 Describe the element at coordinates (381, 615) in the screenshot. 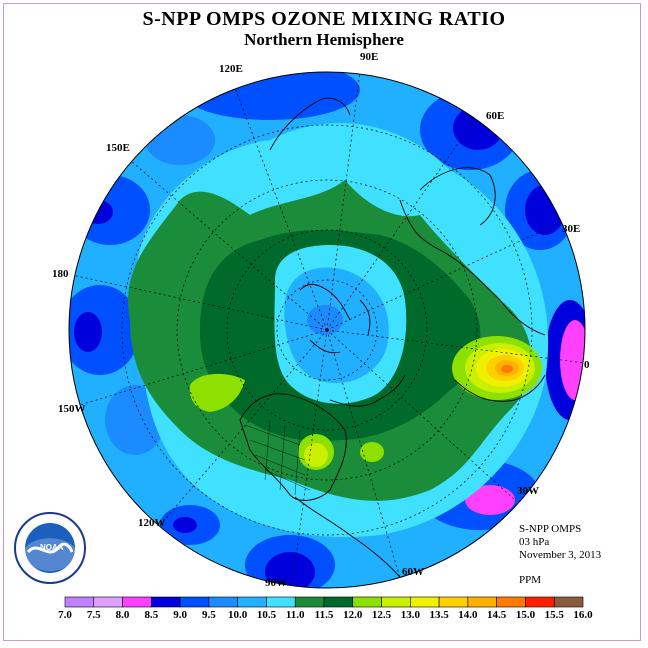

I see `colorbar-tick-label: 12.5` at that location.